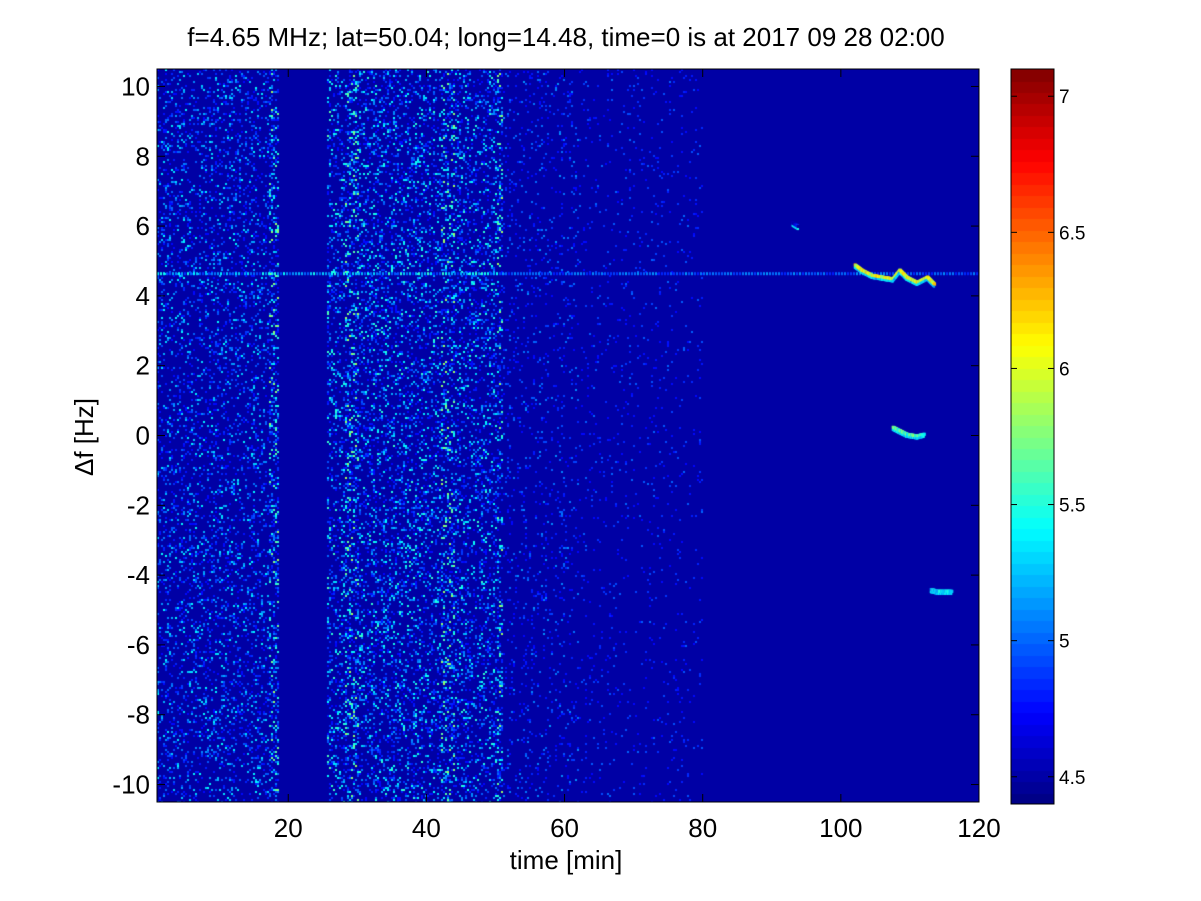  I want to click on colorbar: 4.5 5 5.5 6 6.5 7, so click(1047, 436).